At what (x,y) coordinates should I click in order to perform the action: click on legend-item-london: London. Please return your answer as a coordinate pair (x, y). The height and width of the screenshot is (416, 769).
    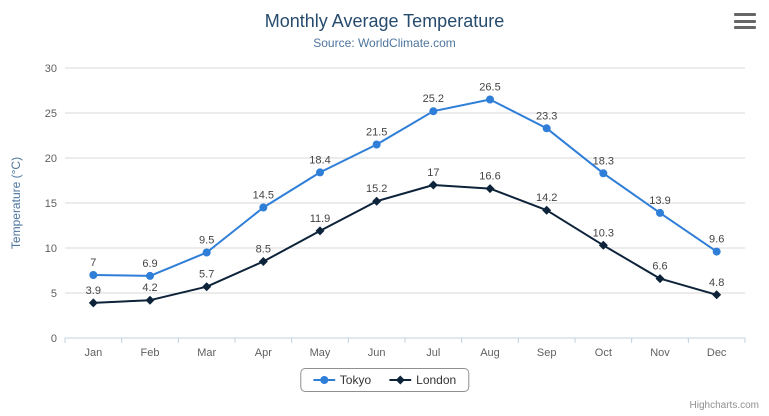
    Looking at the image, I should click on (422, 380).